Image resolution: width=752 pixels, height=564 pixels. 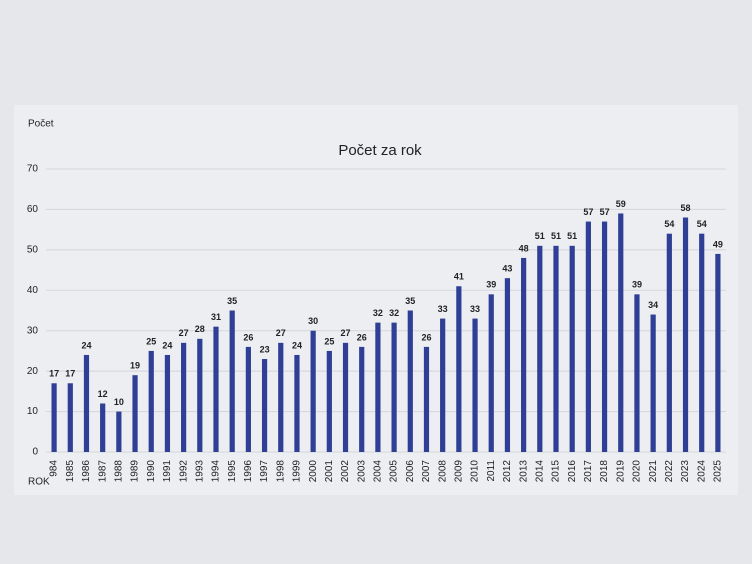 What do you see at coordinates (33, 371) in the screenshot?
I see `y-tick-label: 20` at bounding box center [33, 371].